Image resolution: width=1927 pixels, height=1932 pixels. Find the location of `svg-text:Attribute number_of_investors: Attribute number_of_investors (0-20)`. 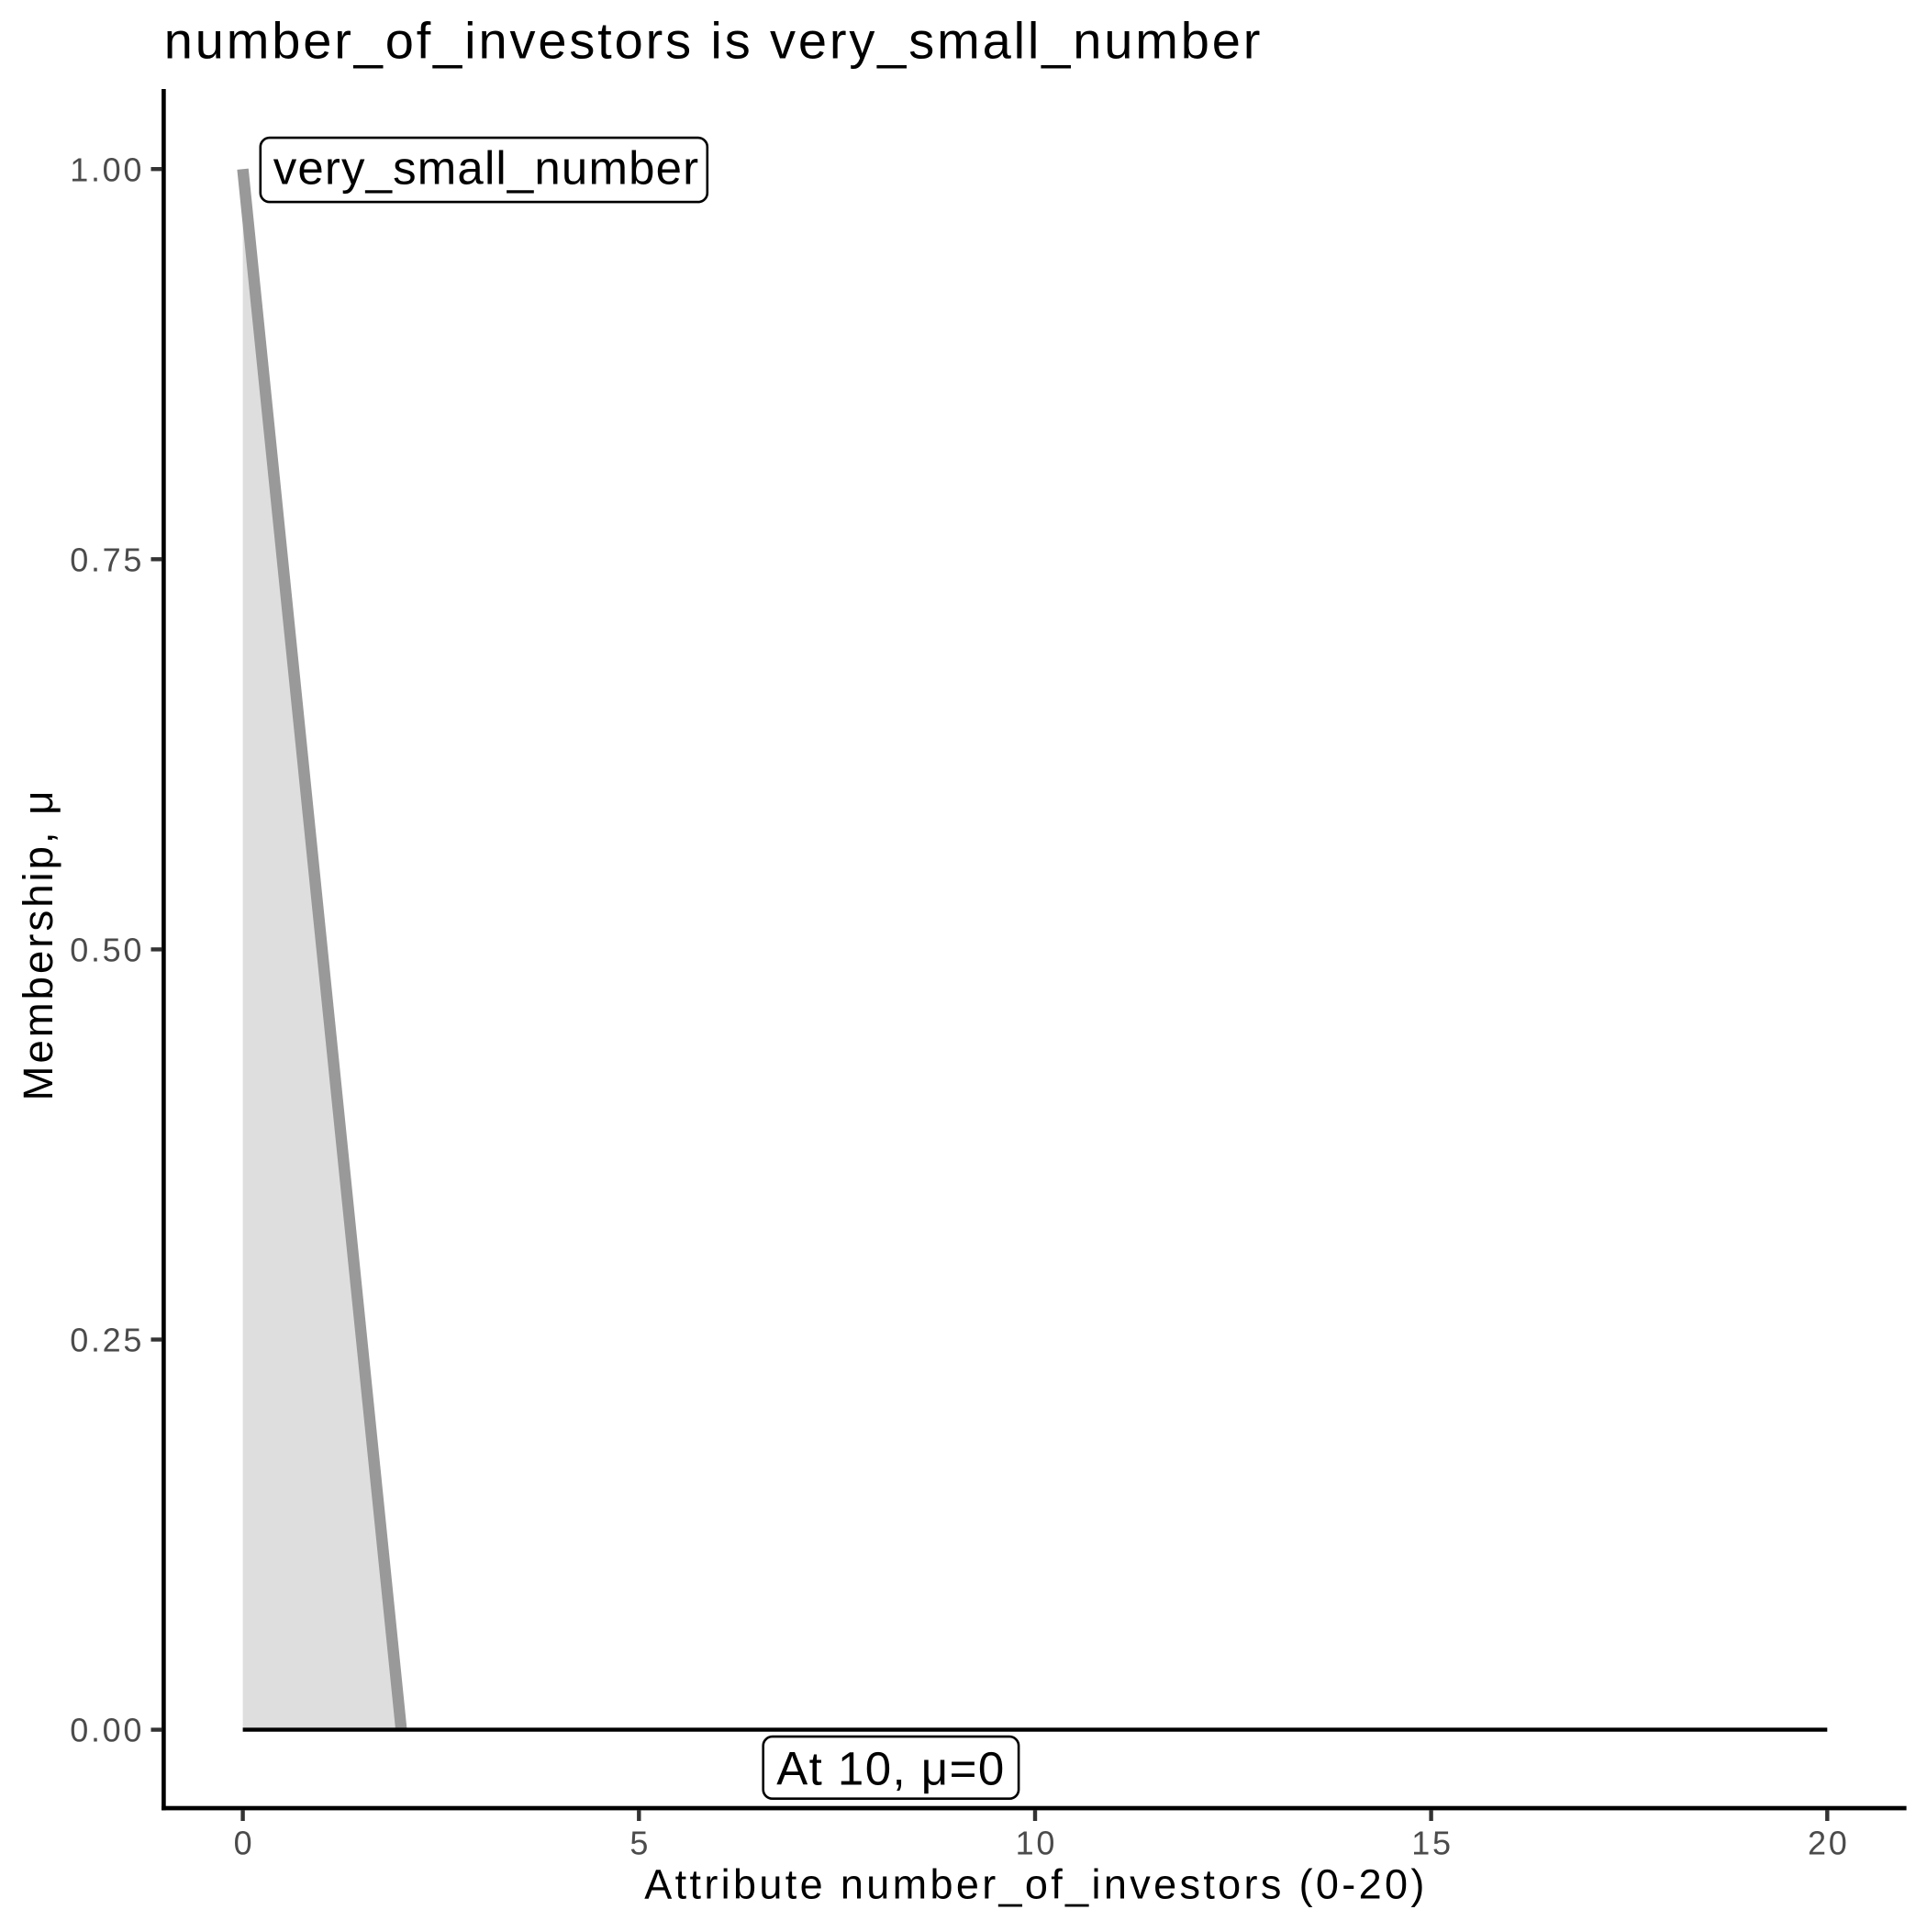

svg-text:Attribute number_of_investors: Attribute number_of_investors (0-20) is located at coordinates (1035, 1884).